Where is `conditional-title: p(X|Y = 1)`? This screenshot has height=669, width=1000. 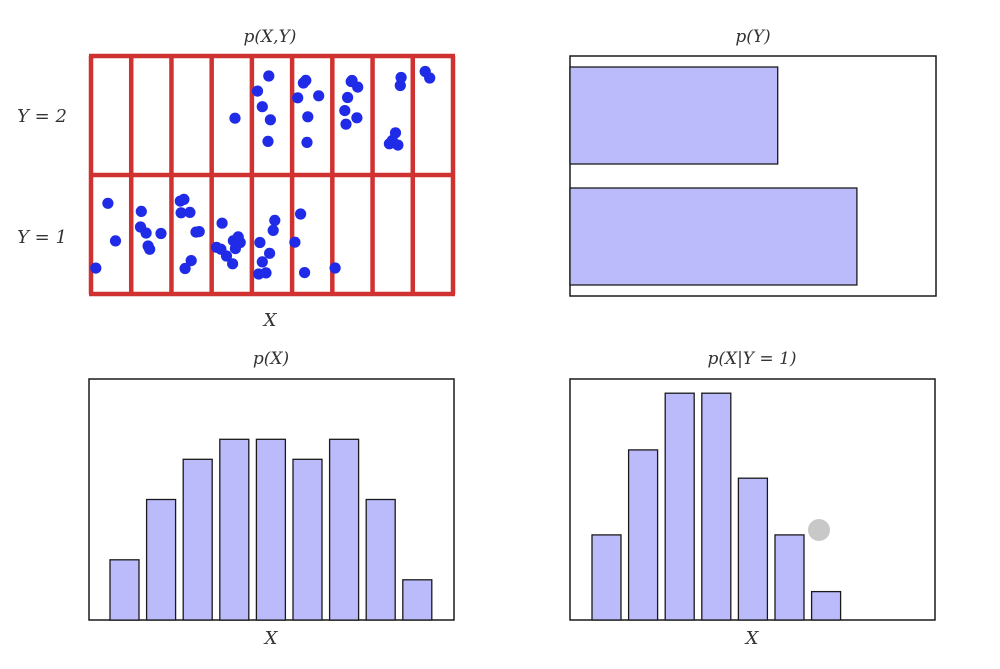 conditional-title: p(X|Y = 1) is located at coordinates (751, 359).